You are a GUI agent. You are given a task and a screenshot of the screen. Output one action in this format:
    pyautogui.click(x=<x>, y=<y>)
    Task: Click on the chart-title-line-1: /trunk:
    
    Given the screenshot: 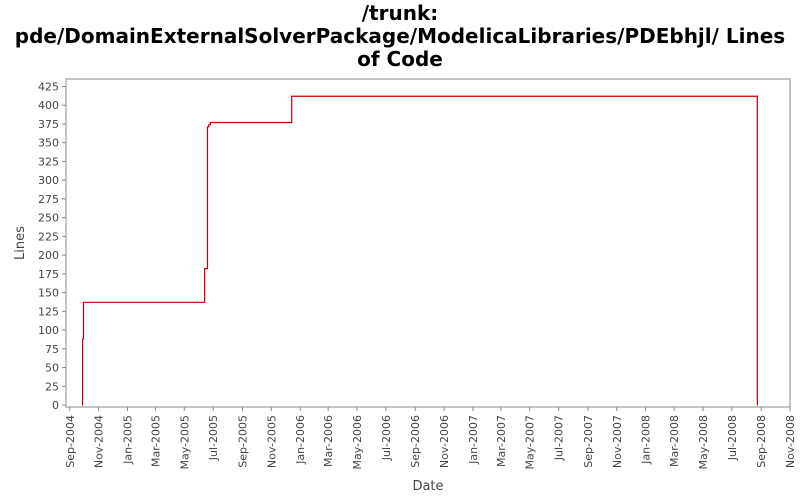 What is the action you would take?
    pyautogui.click(x=400, y=13)
    